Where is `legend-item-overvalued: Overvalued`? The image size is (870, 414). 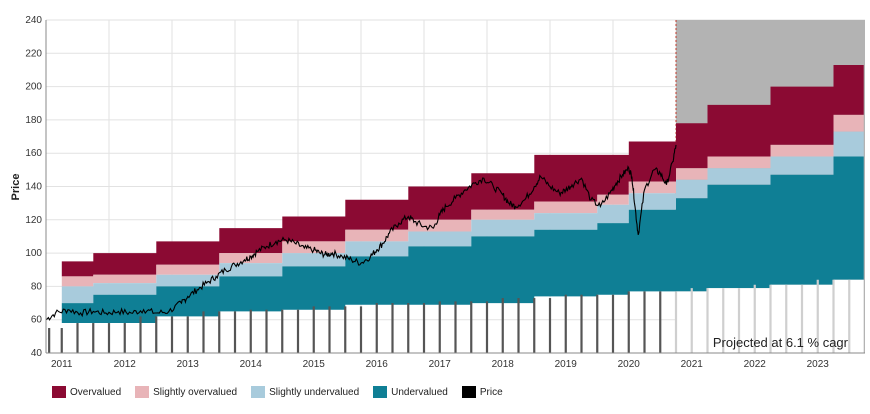 legend-item-overvalued: Overvalued is located at coordinates (86, 392).